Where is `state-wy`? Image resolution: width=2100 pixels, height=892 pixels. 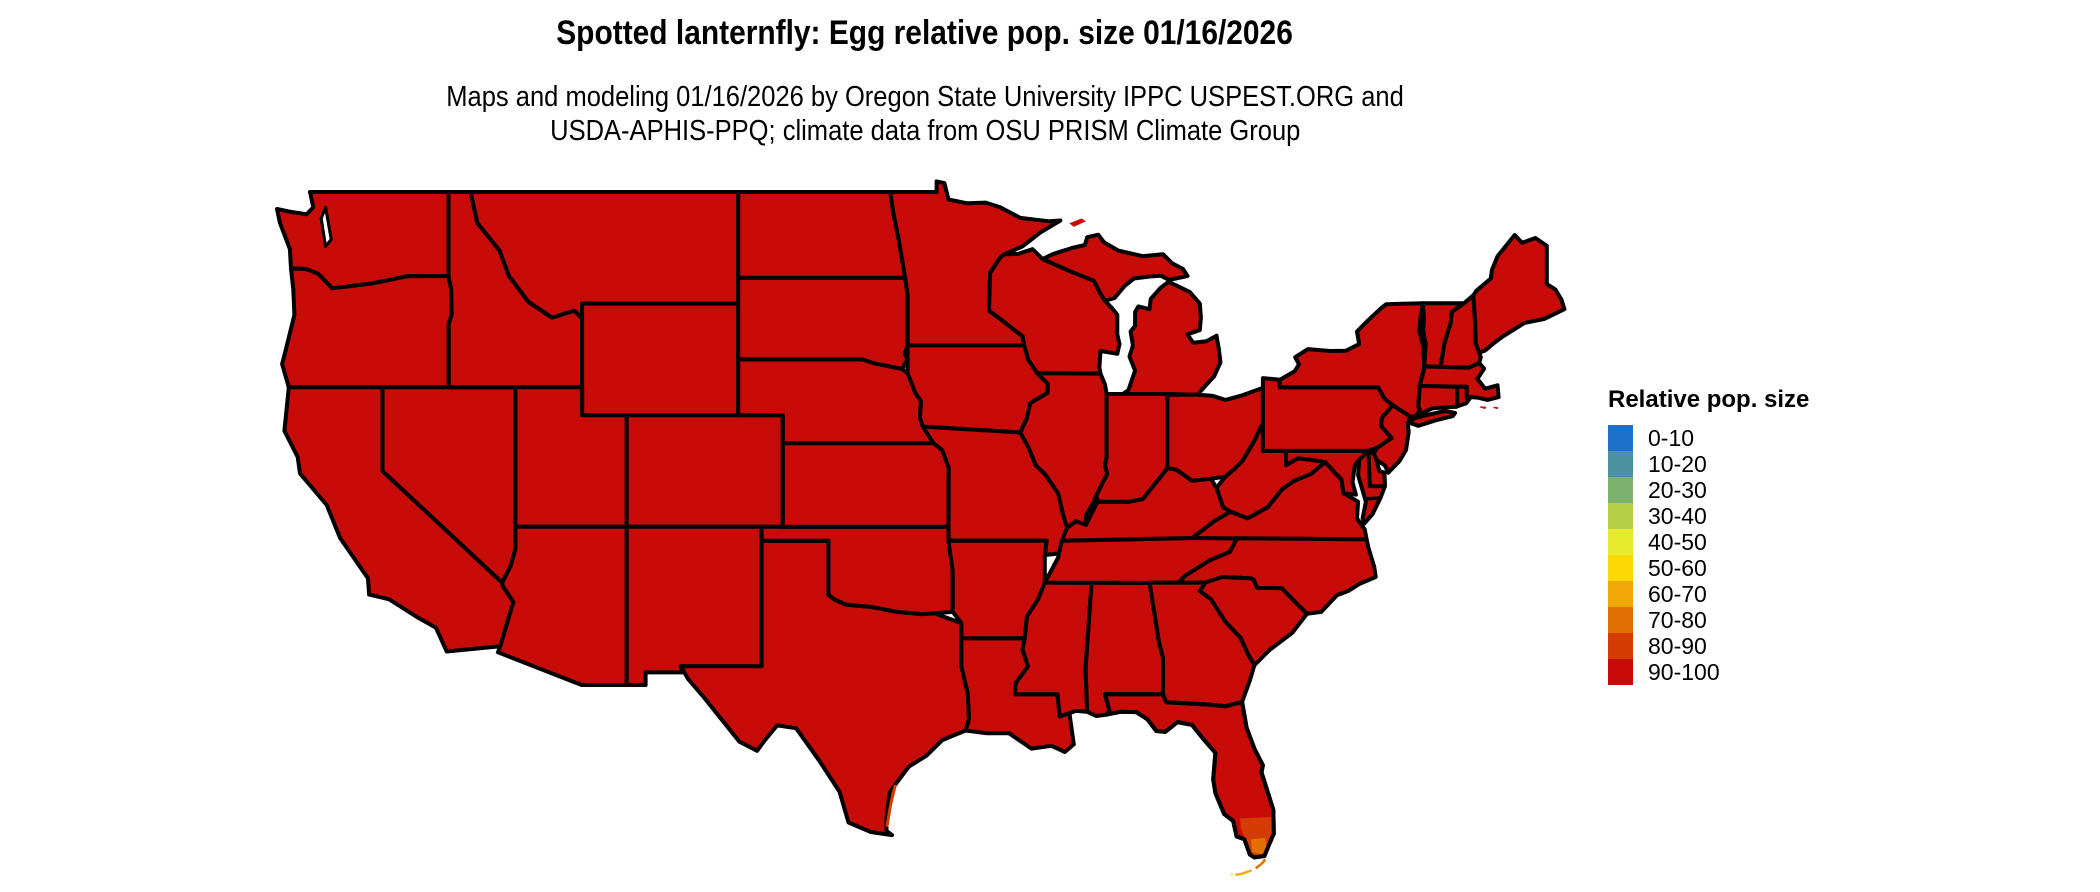
state-wy is located at coordinates (660, 359).